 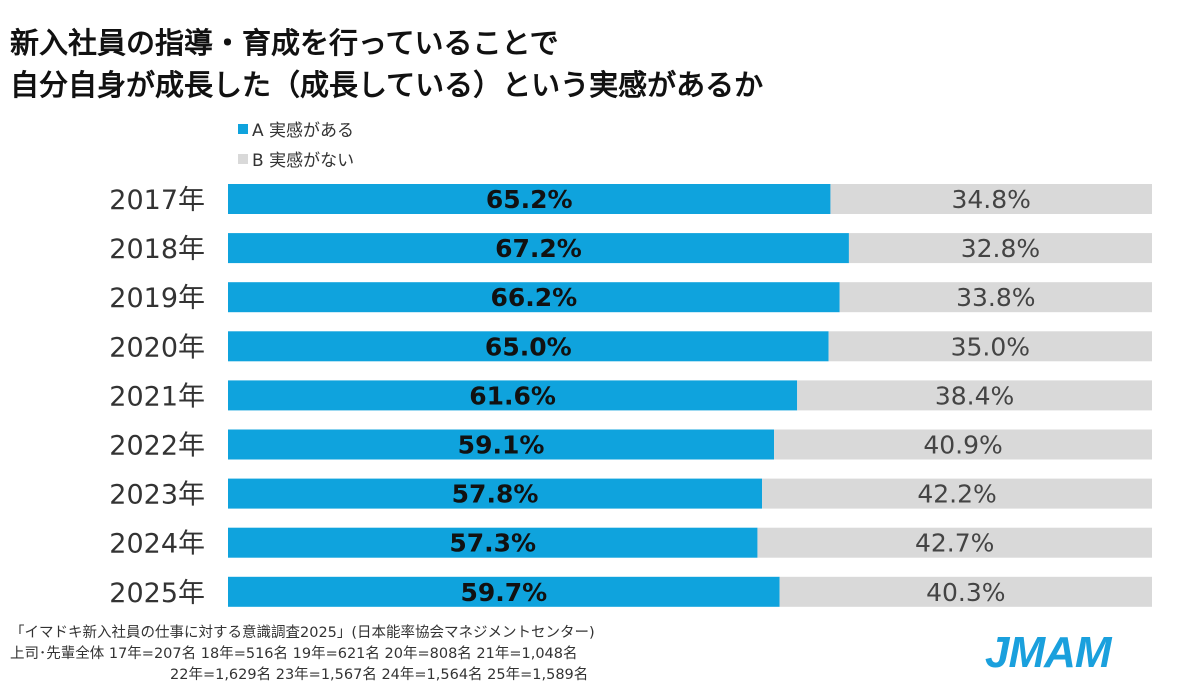 I want to click on data-label-b: 35.0%, so click(x=990, y=346).